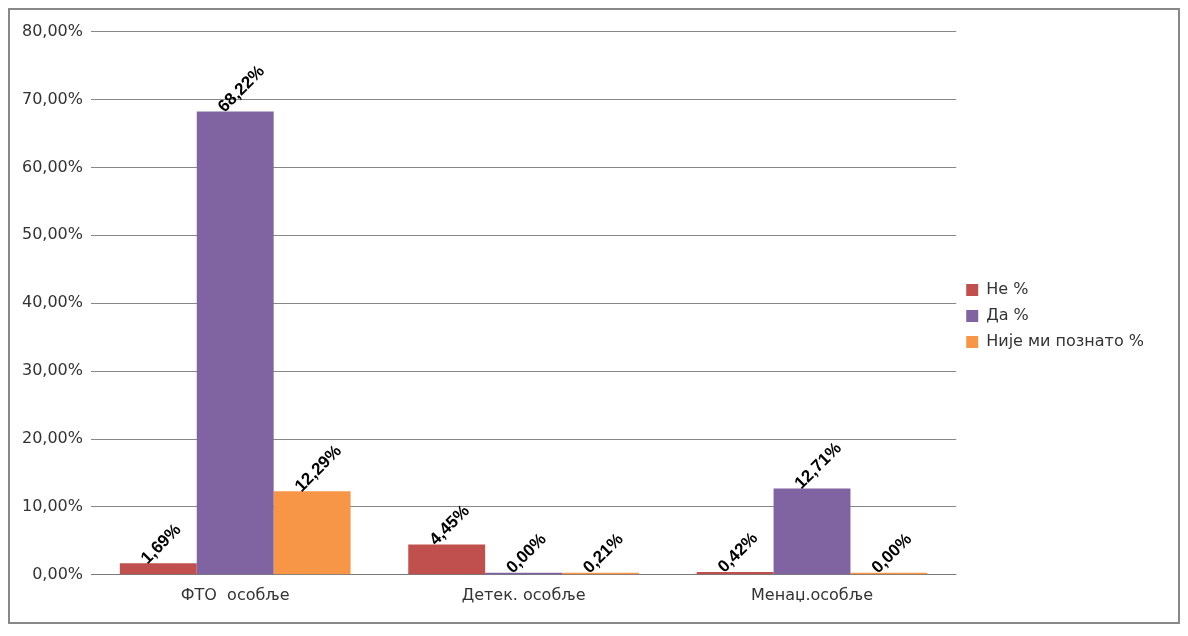 This screenshot has width=1188, height=636. What do you see at coordinates (52, 370) in the screenshot?
I see `y-tick-label: 30,00%` at bounding box center [52, 370].